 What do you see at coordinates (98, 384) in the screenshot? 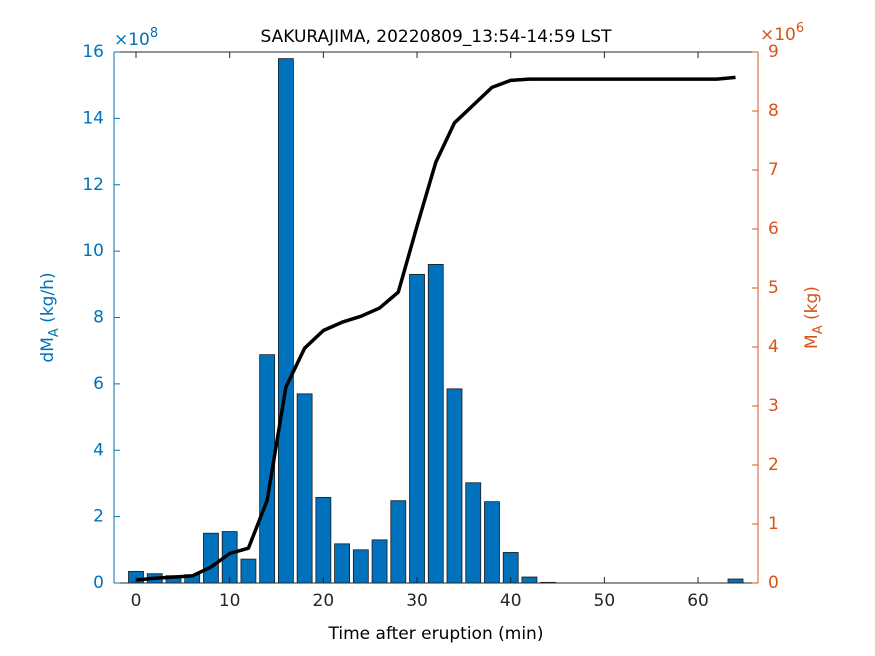
I see `y-tick-label: 6` at bounding box center [98, 384].